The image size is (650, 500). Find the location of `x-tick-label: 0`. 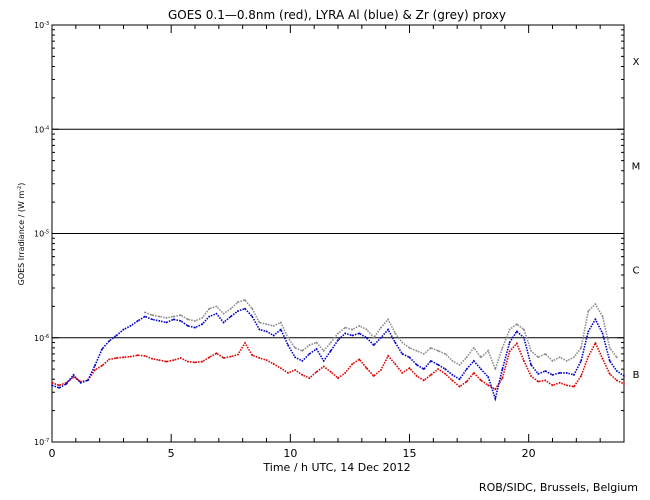

x-tick-label: 0 is located at coordinates (52, 453).